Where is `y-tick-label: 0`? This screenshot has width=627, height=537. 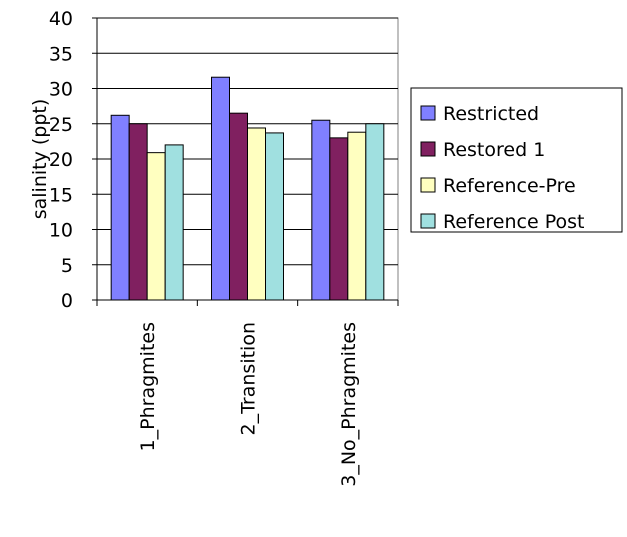 y-tick-label: 0 is located at coordinates (67, 301).